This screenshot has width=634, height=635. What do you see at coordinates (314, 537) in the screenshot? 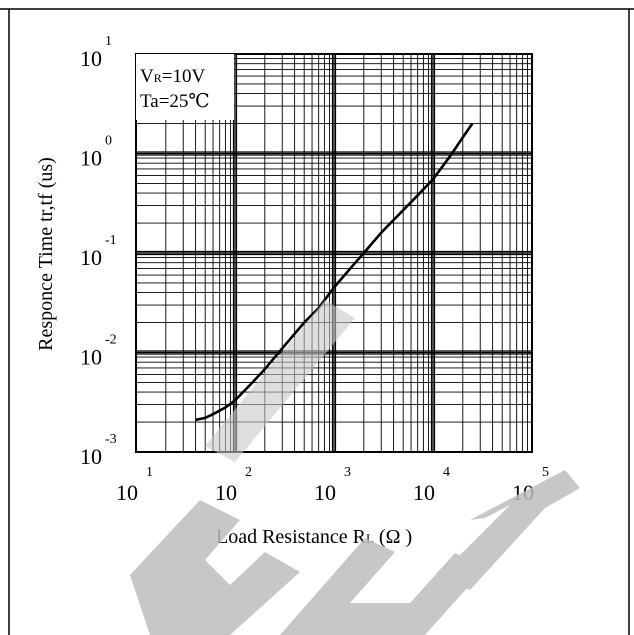
I see `x-axis-label: Load Resistance RL (Ω )` at bounding box center [314, 537].